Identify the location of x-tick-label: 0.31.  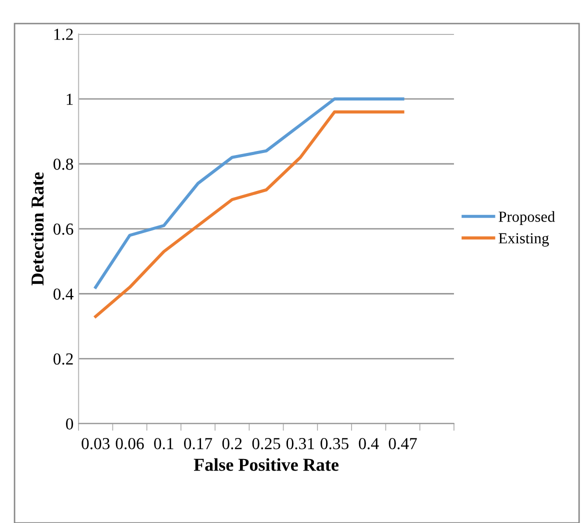
(300, 444).